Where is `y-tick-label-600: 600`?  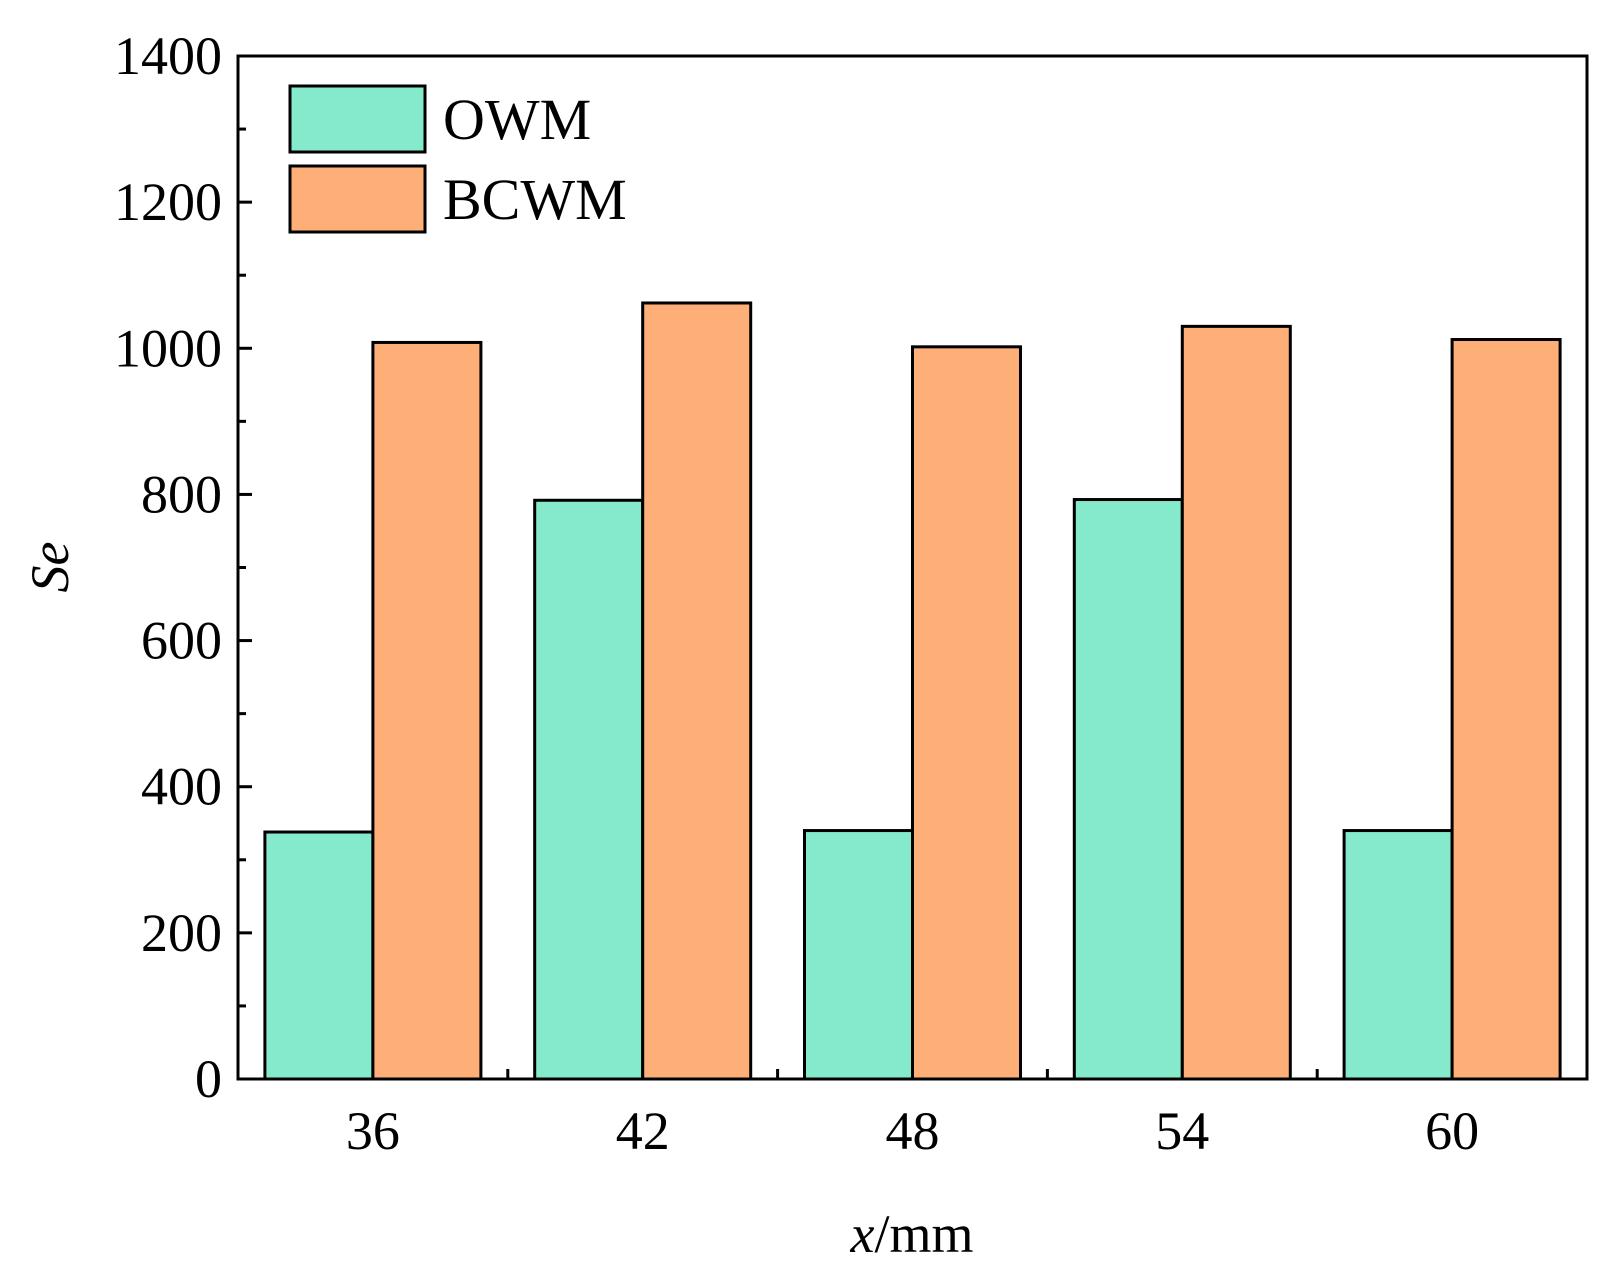 y-tick-label-600: 600 is located at coordinates (181, 641).